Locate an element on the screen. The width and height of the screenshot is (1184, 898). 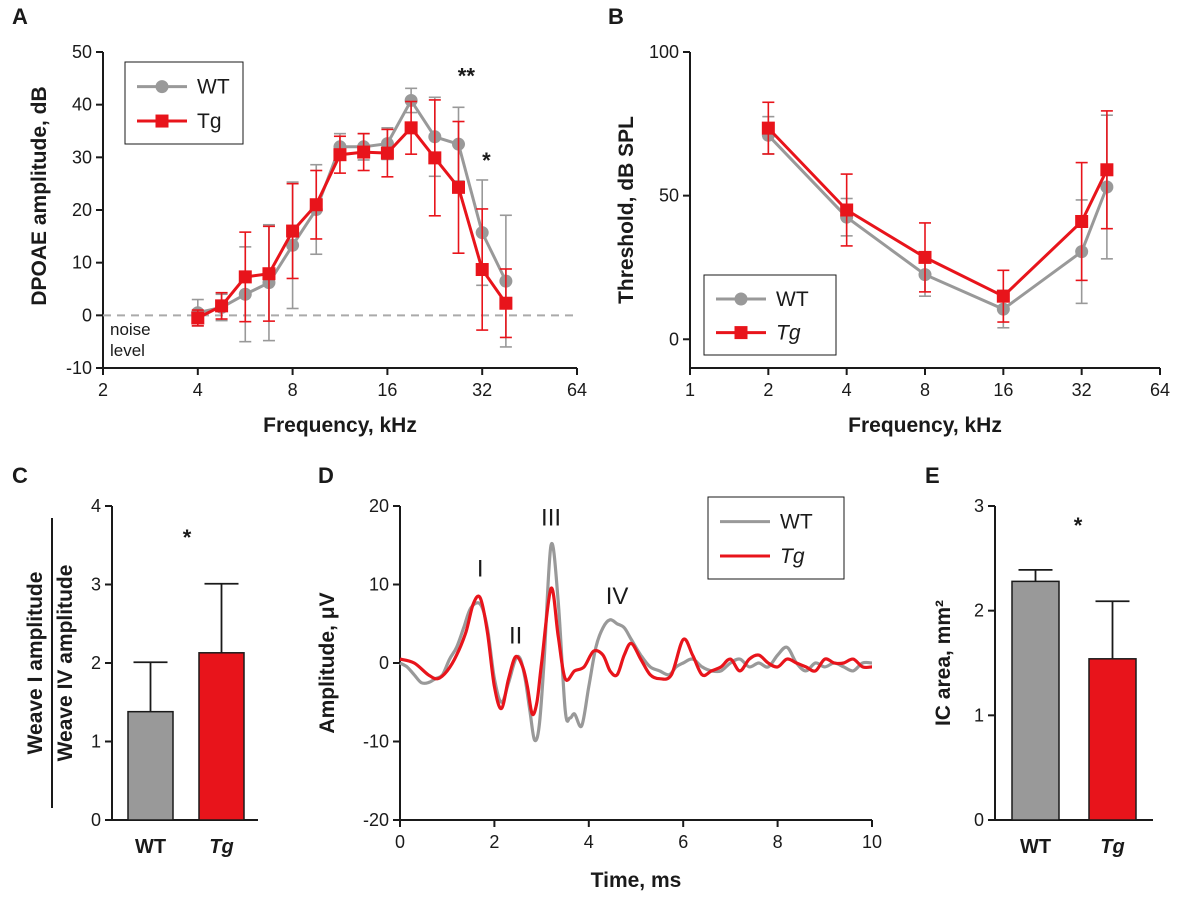
x-tick-label: 6 is located at coordinates (683, 842).